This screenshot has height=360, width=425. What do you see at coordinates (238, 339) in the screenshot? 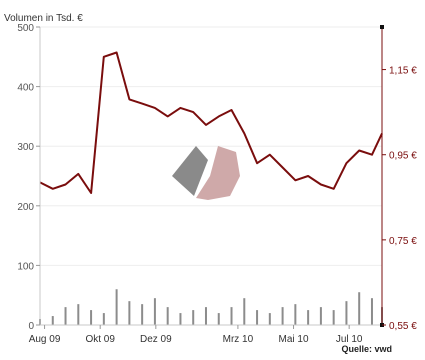
I see `x-tick-label: Mrz 10` at bounding box center [238, 339].